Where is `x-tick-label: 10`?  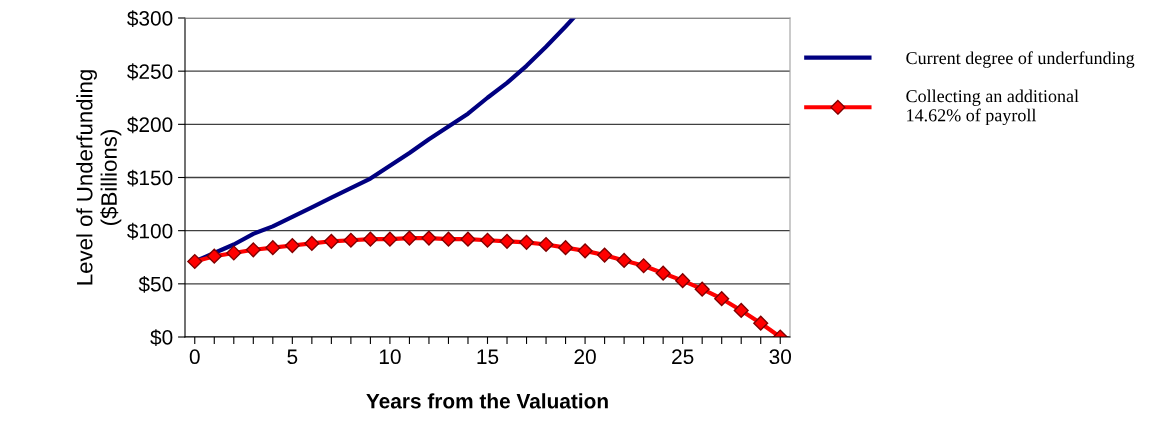 x-tick-label: 10 is located at coordinates (390, 357).